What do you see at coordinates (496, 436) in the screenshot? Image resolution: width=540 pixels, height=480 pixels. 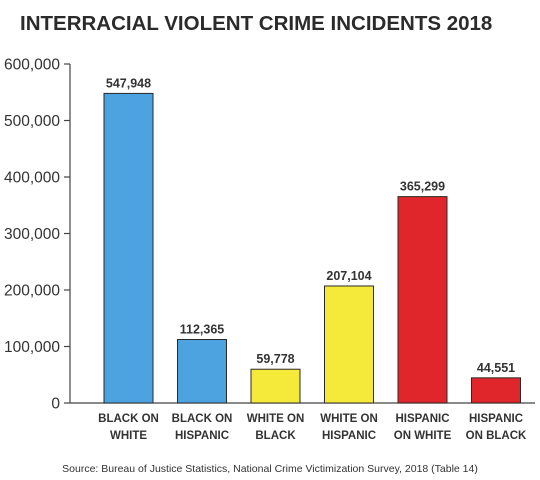 I see `category-label: ON BLACK` at bounding box center [496, 436].